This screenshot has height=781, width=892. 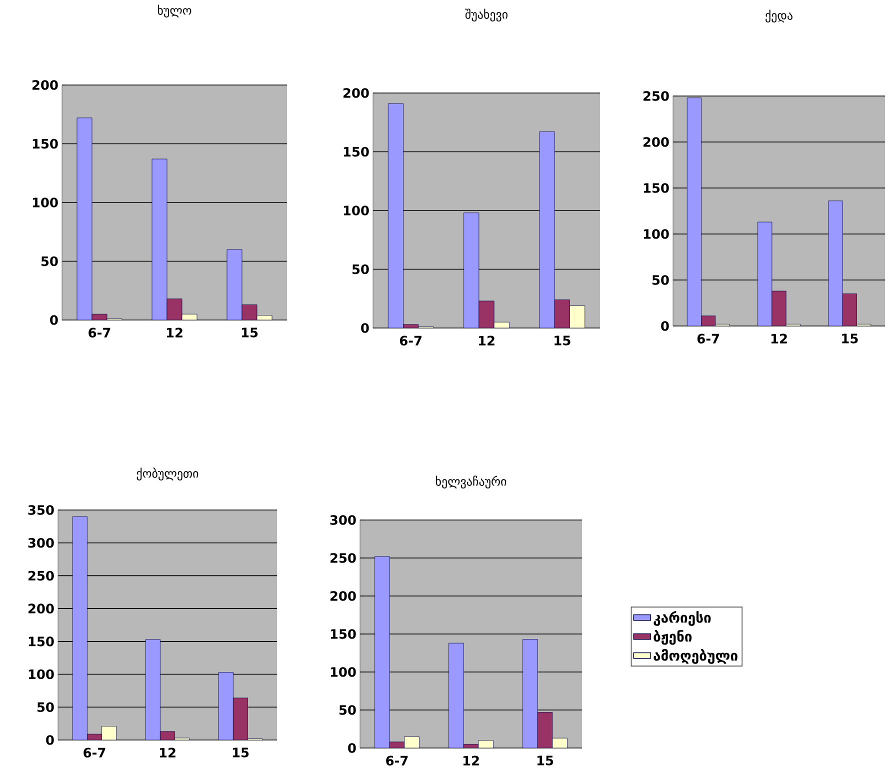 What do you see at coordinates (486, 15) in the screenshot?
I see `chart-title: შუახევი` at bounding box center [486, 15].